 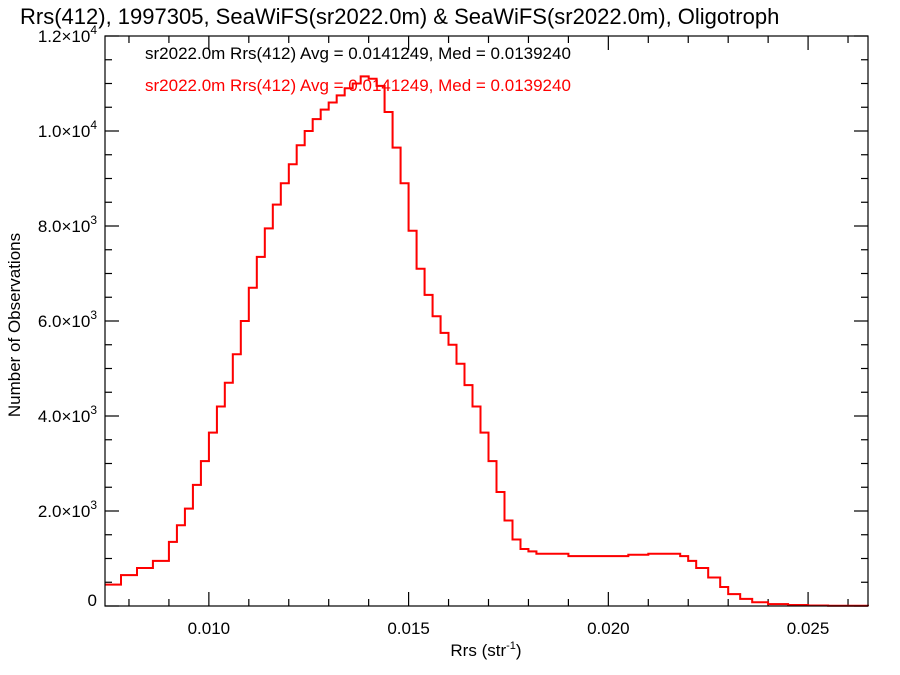 I want to click on y-tick-mantissa: 4.0×10, so click(x=64, y=416).